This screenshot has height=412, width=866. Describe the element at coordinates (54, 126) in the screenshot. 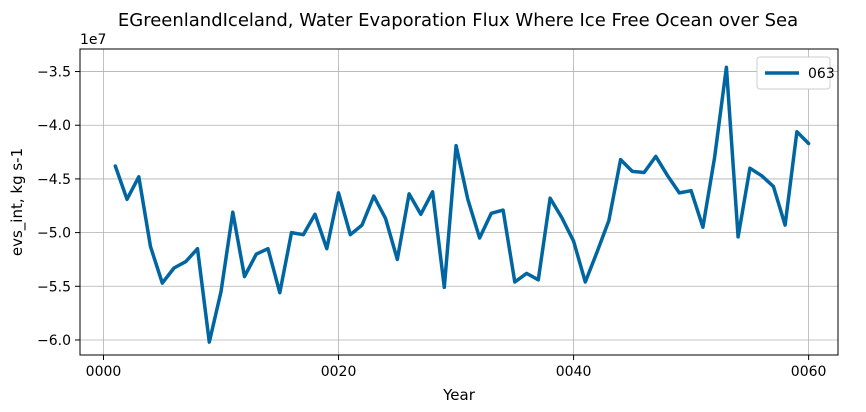

I see `y-tick-label: −4.0` at that location.